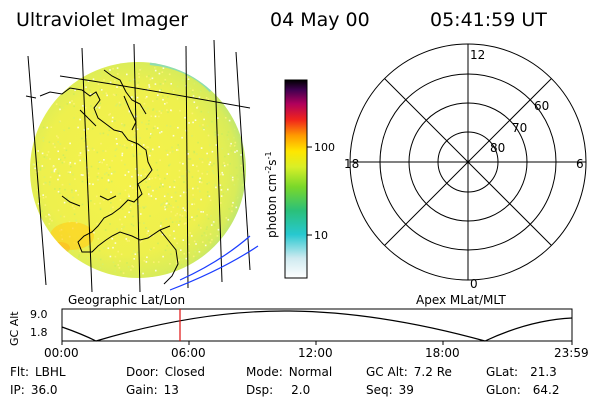 The width and height of the screenshot is (600, 400). Describe the element at coordinates (477, 55) in the screenshot. I see `mlt-label-12: 12` at that location.